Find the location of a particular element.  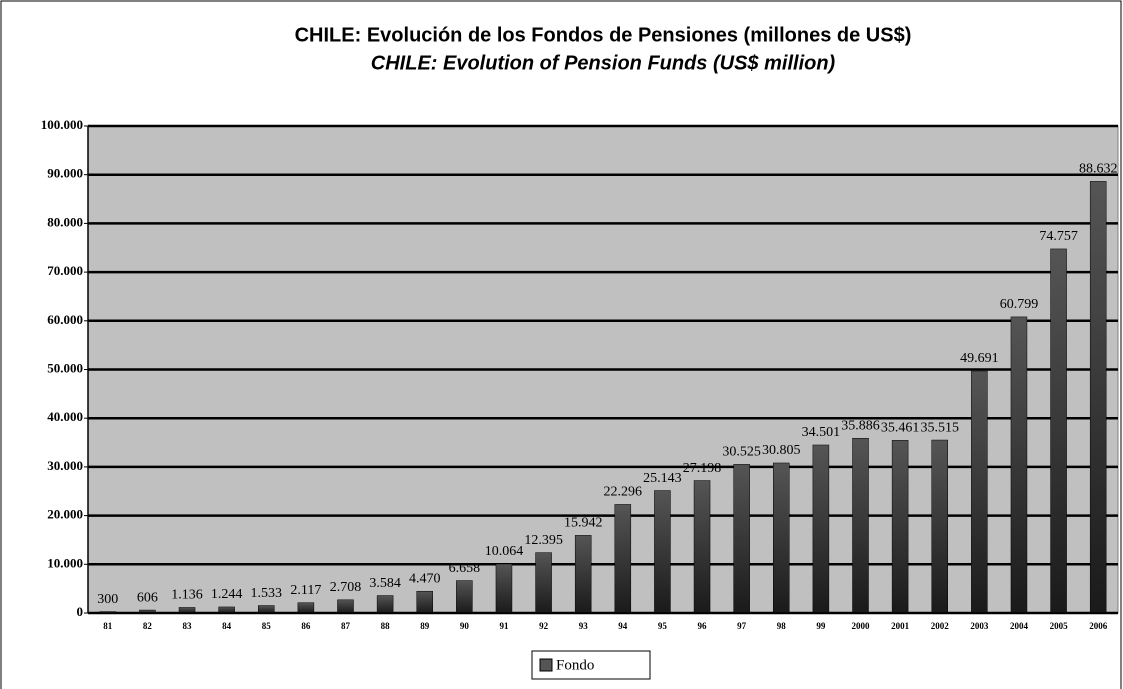

y-tick-label: 30.000 is located at coordinates (65, 465).